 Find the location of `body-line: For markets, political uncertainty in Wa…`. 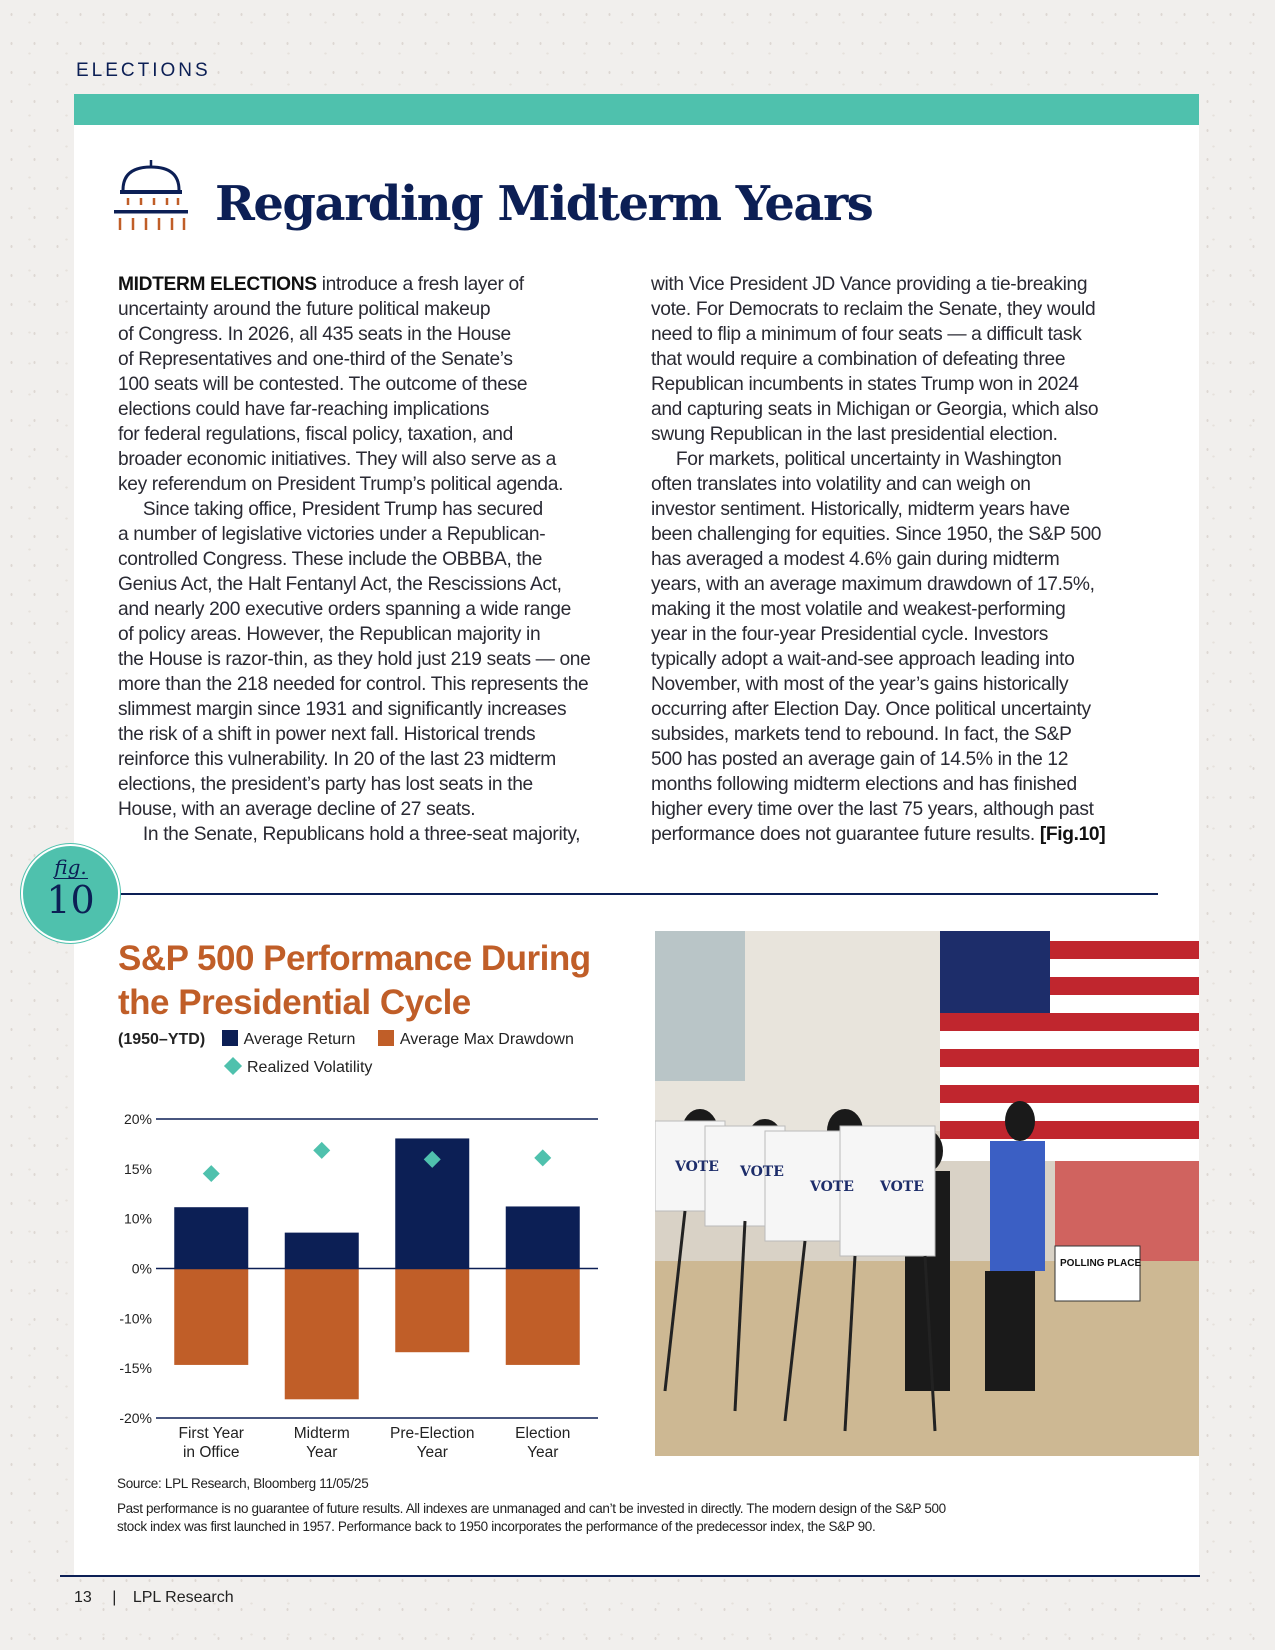

body-line: For markets, political uncertainty in Wa… is located at coordinates (878, 459).